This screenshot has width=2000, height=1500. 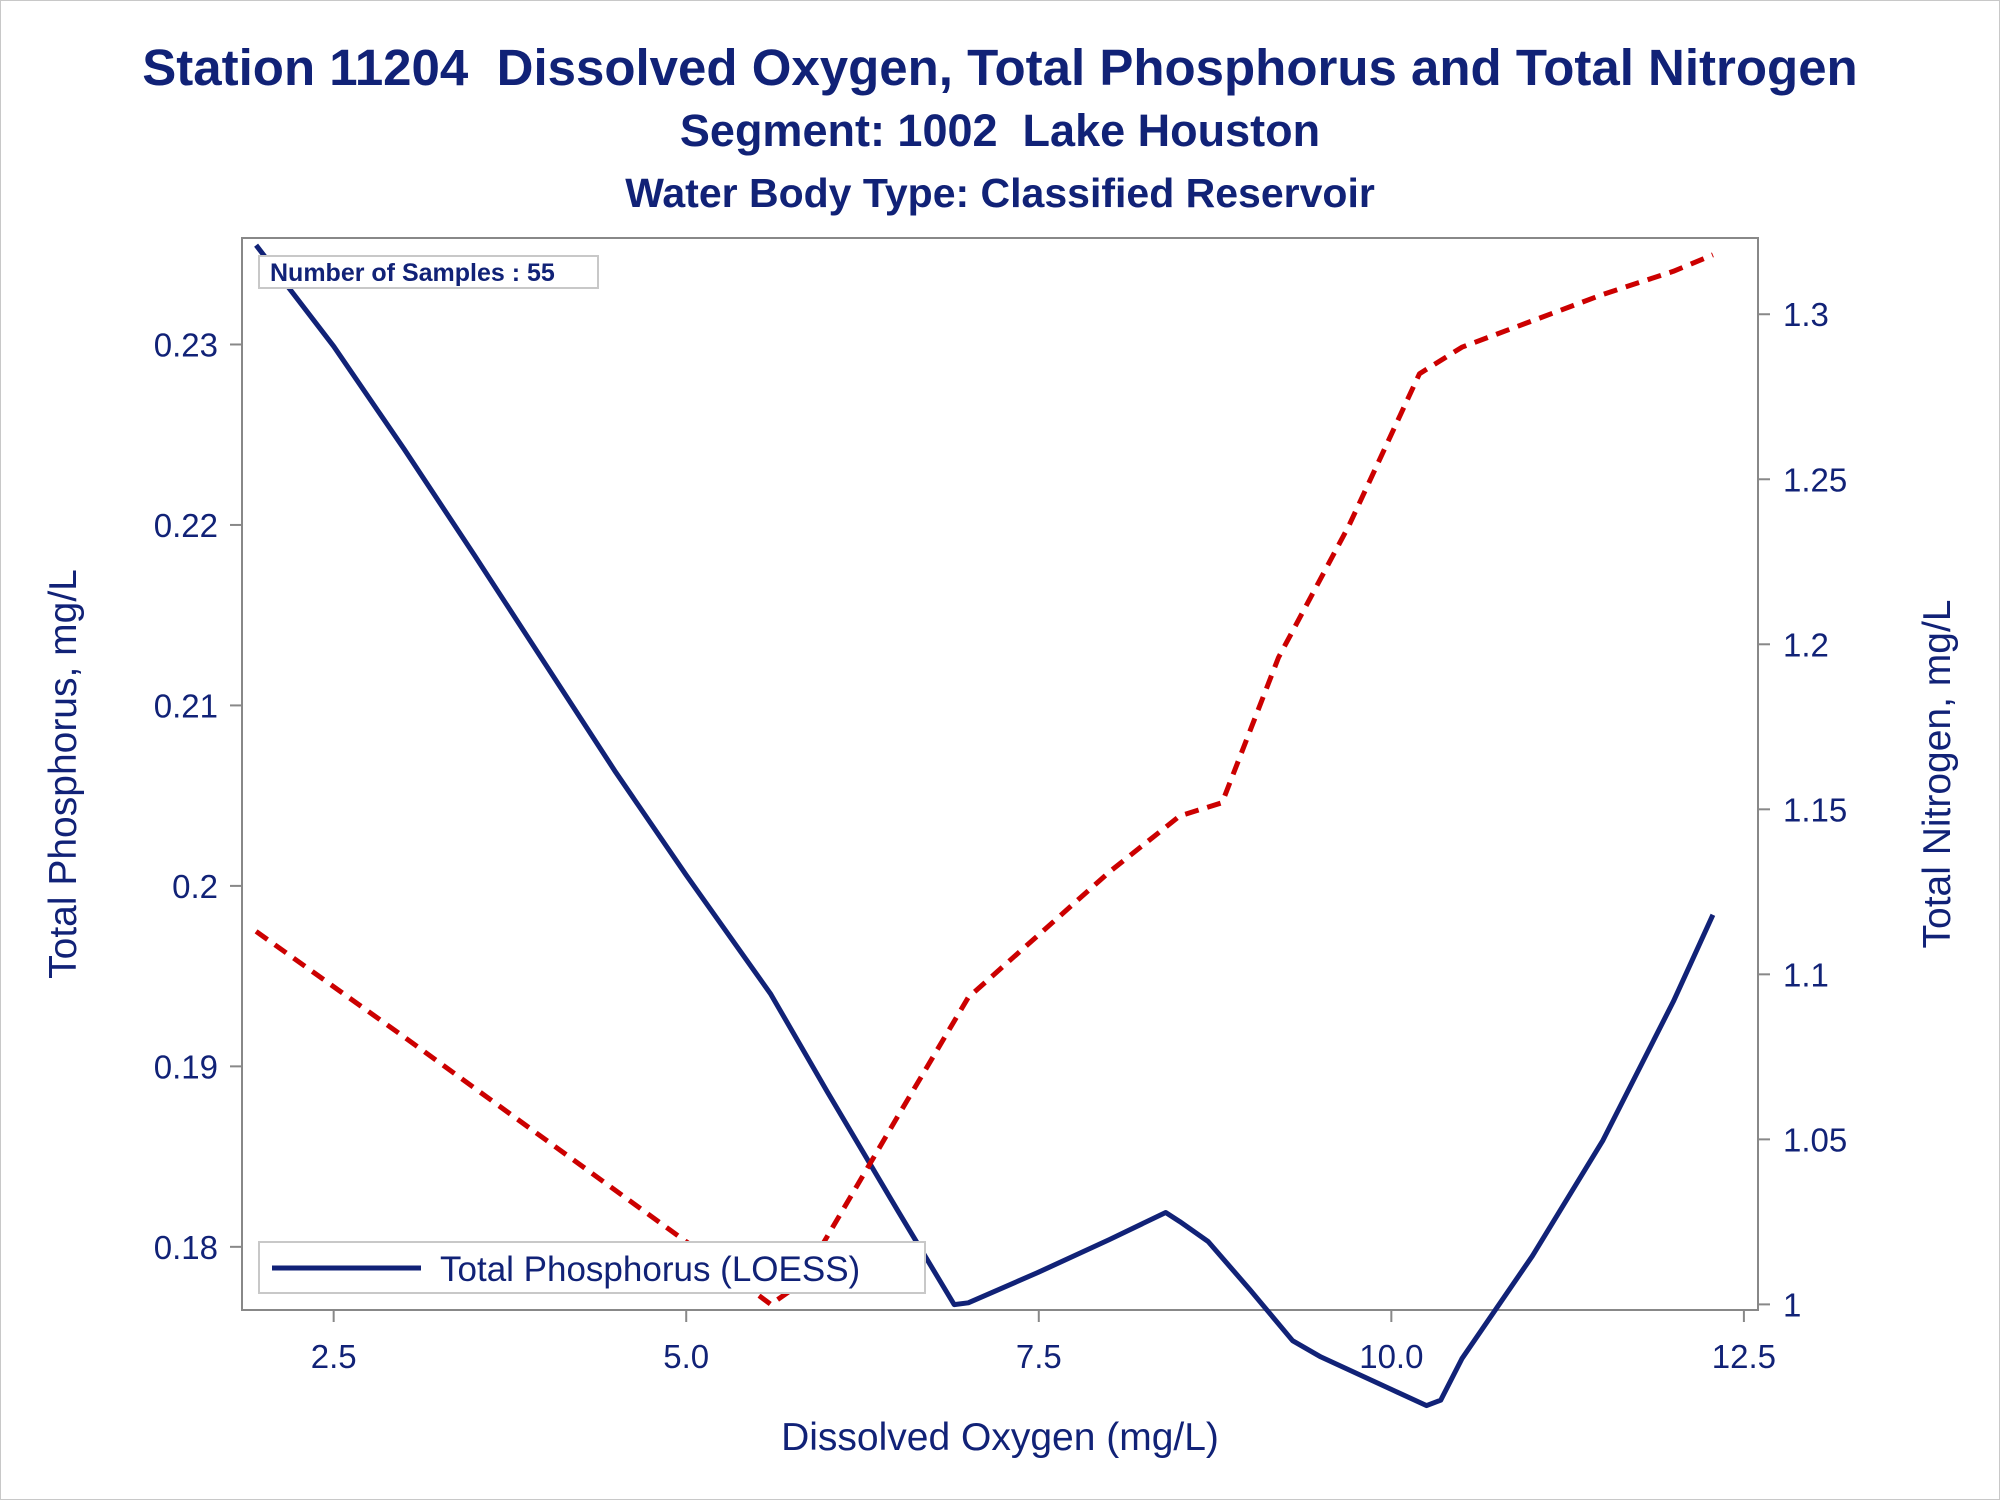 I want to click on x-tick-label: 7.5, so click(x=1039, y=1356).